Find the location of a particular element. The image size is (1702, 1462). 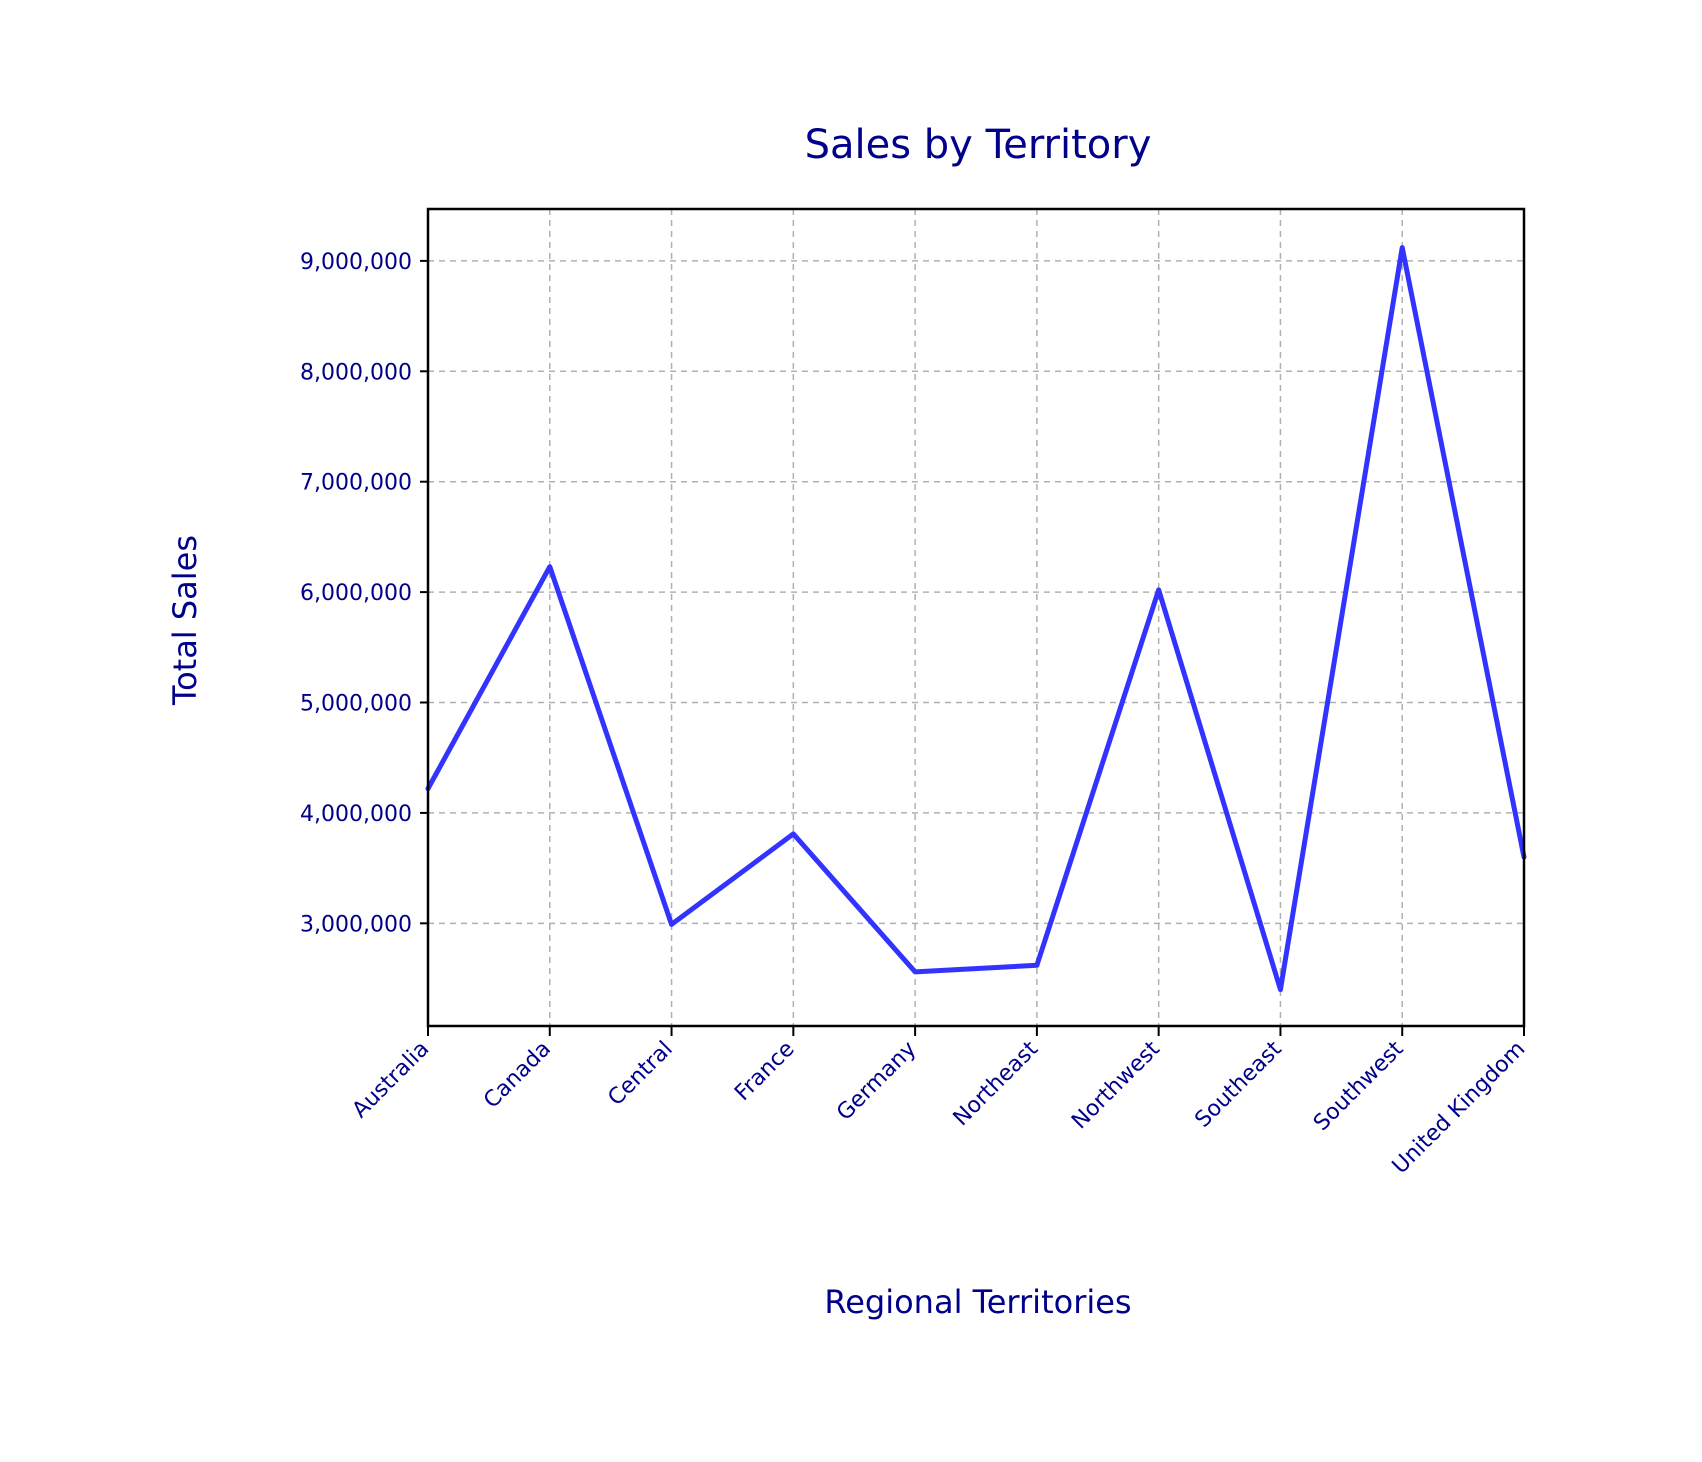

x-tick-label: Australia is located at coordinates (391, 1080).